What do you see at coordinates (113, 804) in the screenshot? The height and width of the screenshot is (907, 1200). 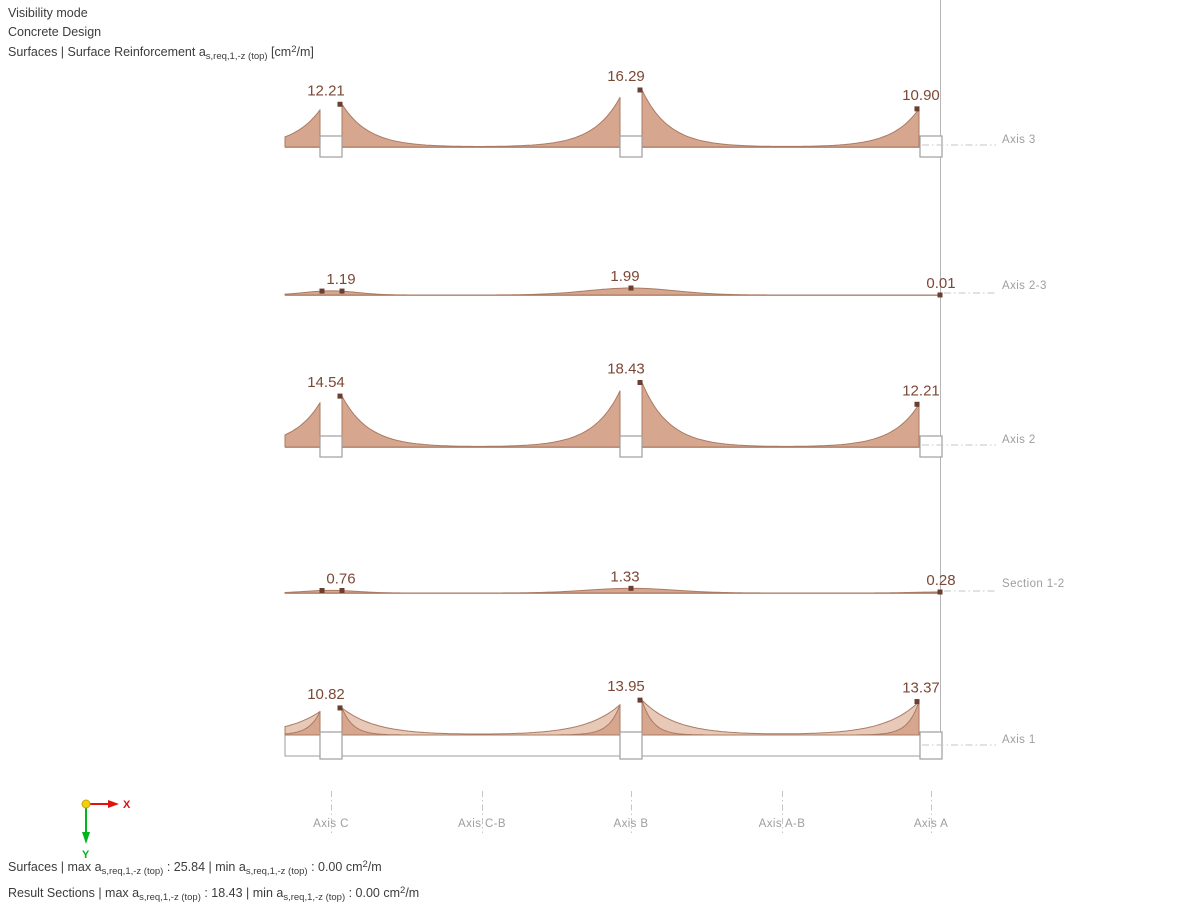 I see `x-axis-arrowhead` at bounding box center [113, 804].